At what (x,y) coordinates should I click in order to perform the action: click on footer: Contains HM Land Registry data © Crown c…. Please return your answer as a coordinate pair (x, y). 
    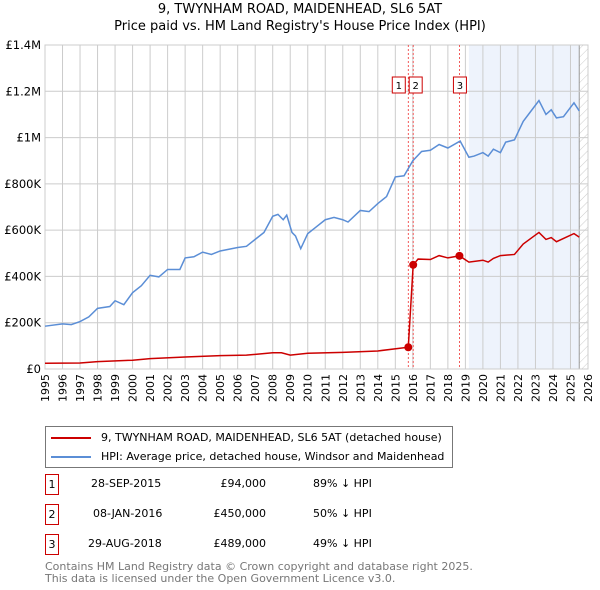
    Looking at the image, I should click on (259, 573).